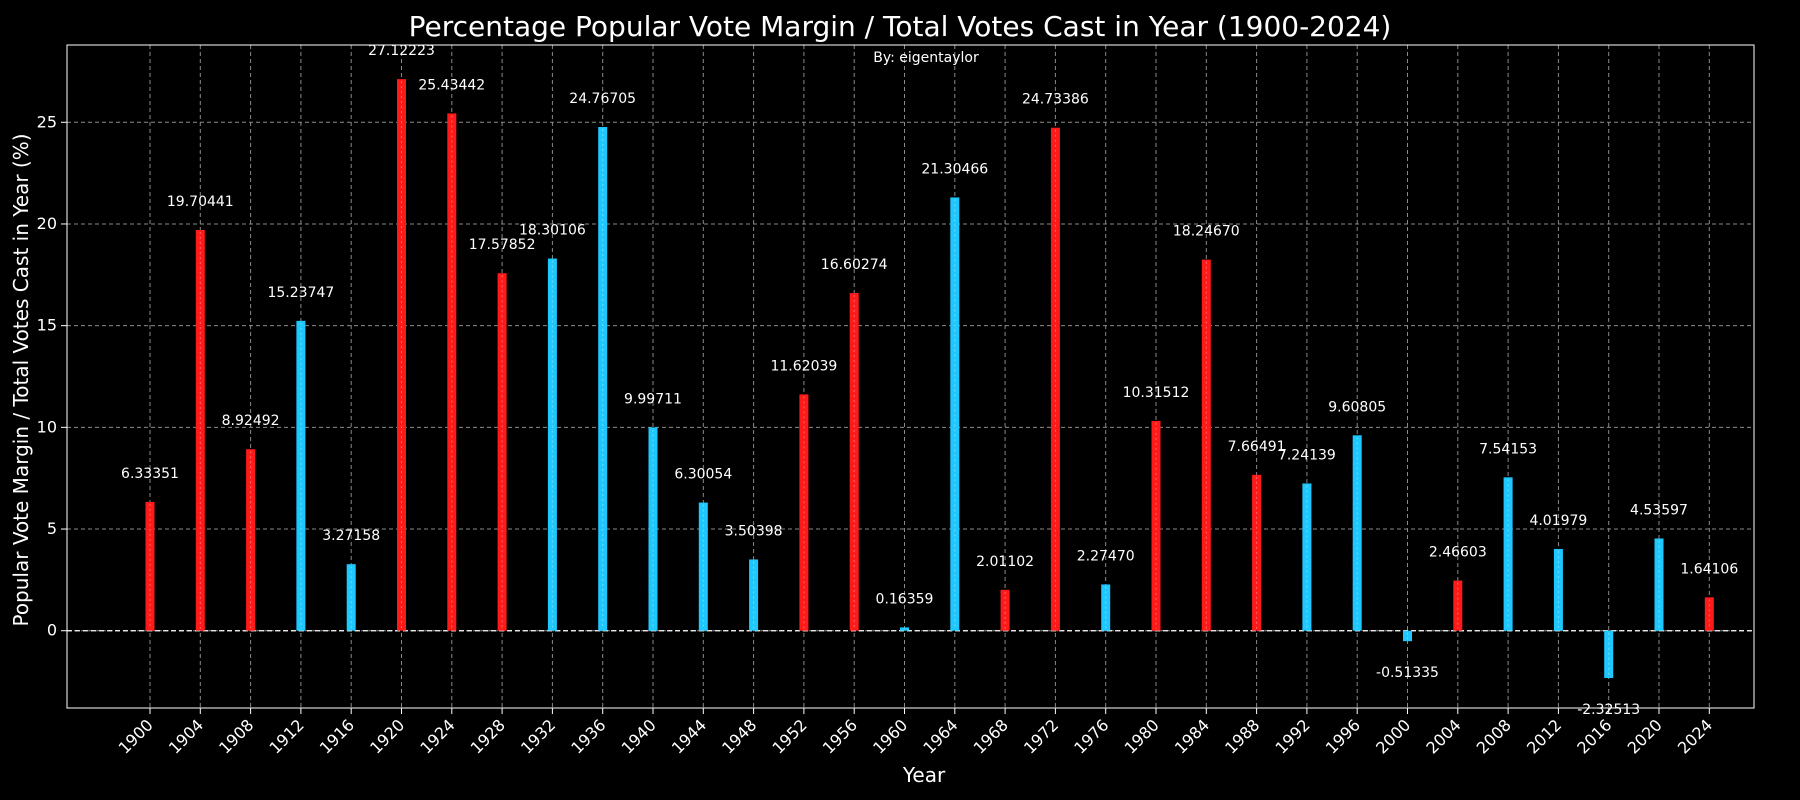 The height and width of the screenshot is (800, 1800). I want to click on data-label-1960: 0.16359, so click(905, 599).